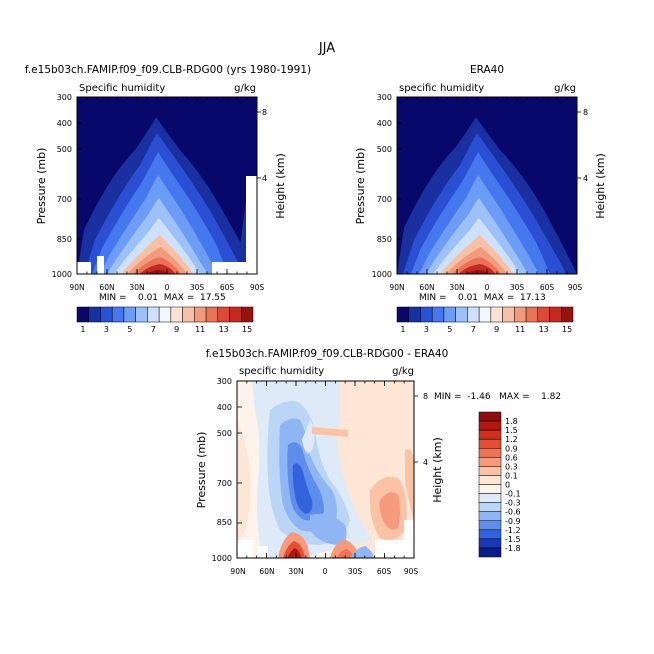  What do you see at coordinates (511, 430) in the screenshot?
I see `colorbar-label: 1.5` at bounding box center [511, 430].